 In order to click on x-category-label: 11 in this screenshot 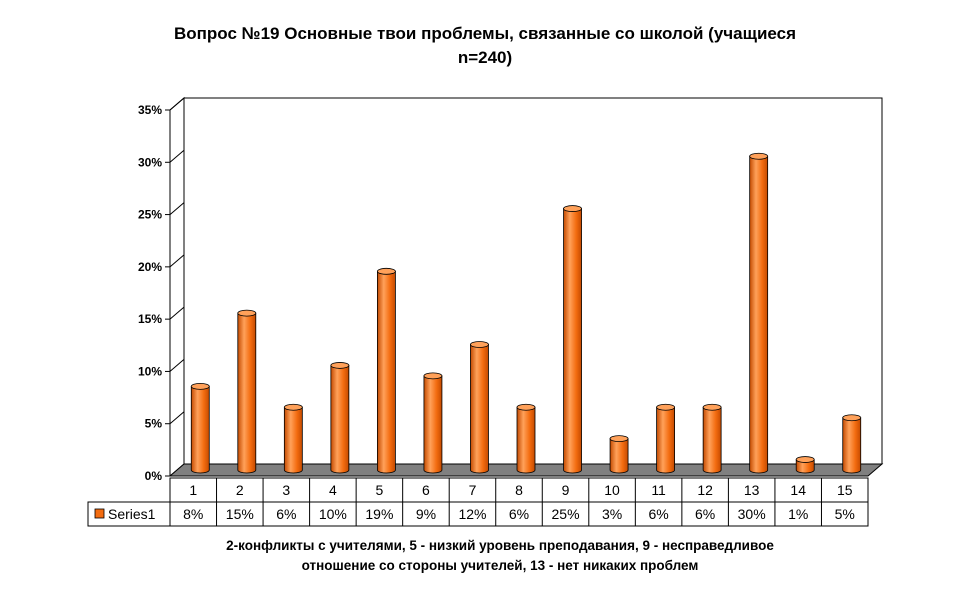, I will do `click(658, 490)`.